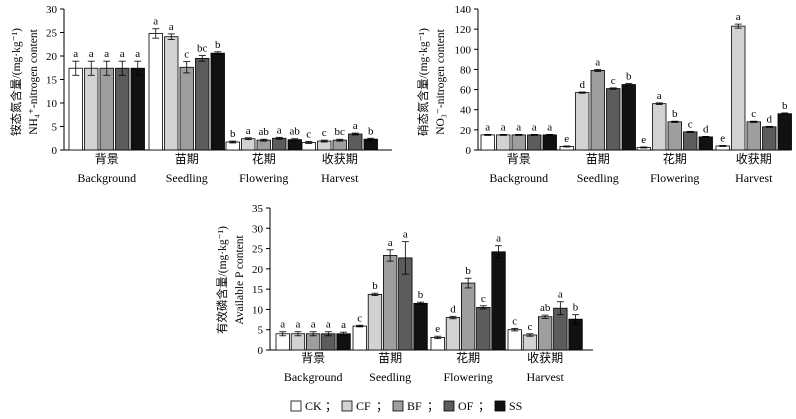 This screenshot has height=419, width=796. Describe the element at coordinates (222, 280) in the screenshot. I see `ap-ylabel-cn: 有效磷含量/(mg·kg⁻¹)` at that location.